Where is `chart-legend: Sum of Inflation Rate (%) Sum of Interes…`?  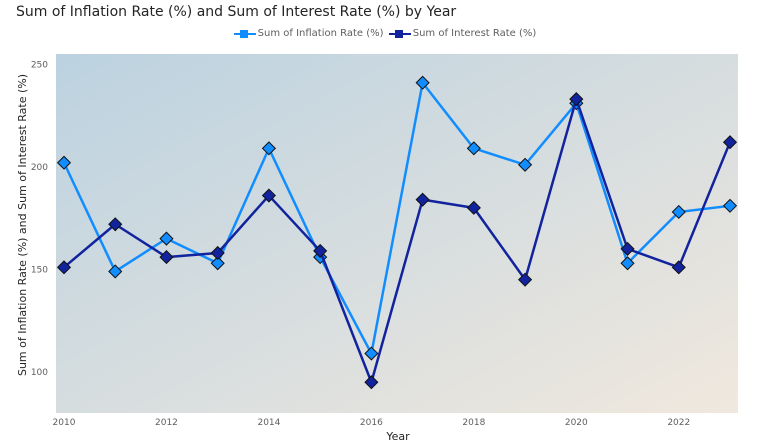 chart-legend: Sum of Inflation Rate (%) Sum of Interes… is located at coordinates (385, 34).